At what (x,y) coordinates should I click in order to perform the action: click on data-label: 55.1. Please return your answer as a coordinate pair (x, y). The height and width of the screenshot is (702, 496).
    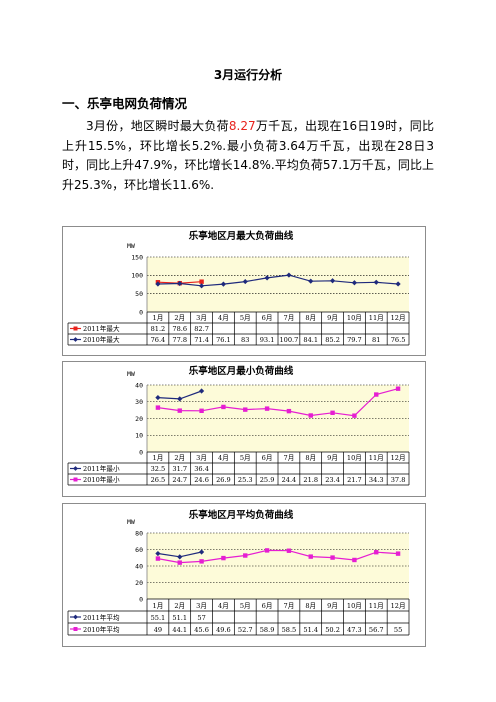
    Looking at the image, I should click on (158, 618).